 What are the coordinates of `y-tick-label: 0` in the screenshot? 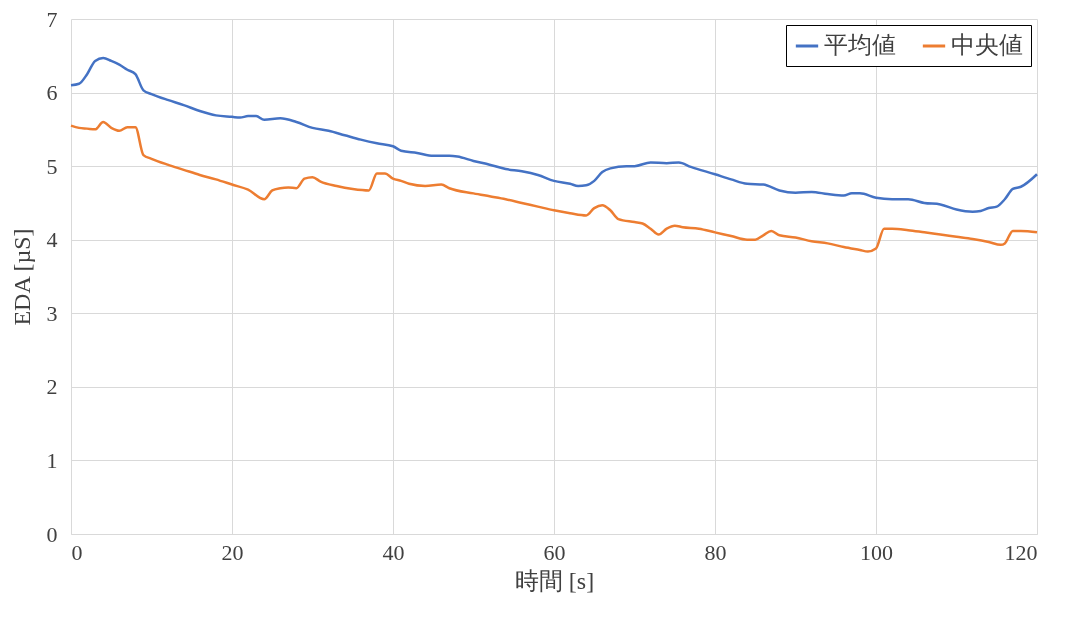 It's located at (52, 534).